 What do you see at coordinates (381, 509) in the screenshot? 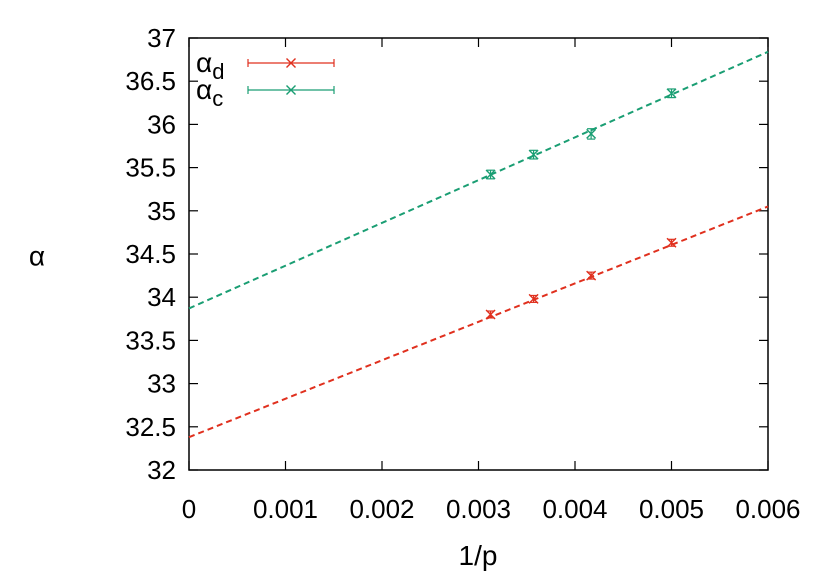
I see `x-tick-label: 0.002` at bounding box center [381, 509].